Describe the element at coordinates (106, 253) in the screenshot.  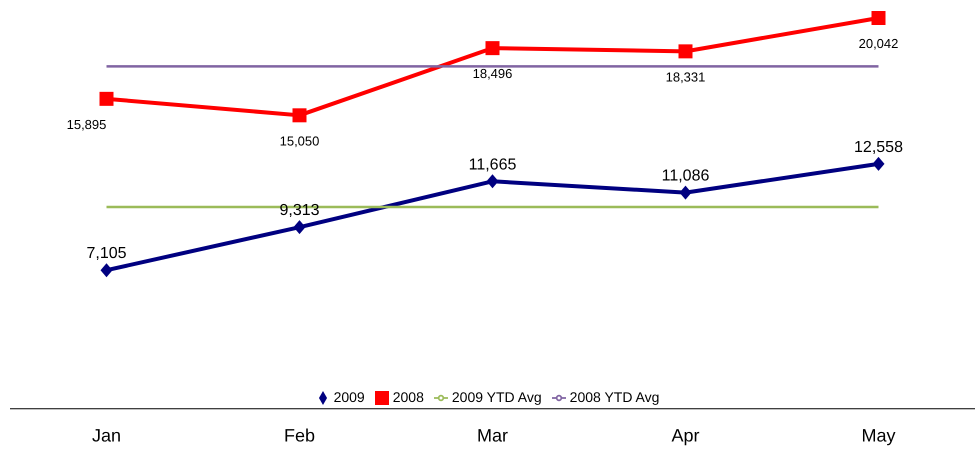
I see `data-label: 7,105` at that location.